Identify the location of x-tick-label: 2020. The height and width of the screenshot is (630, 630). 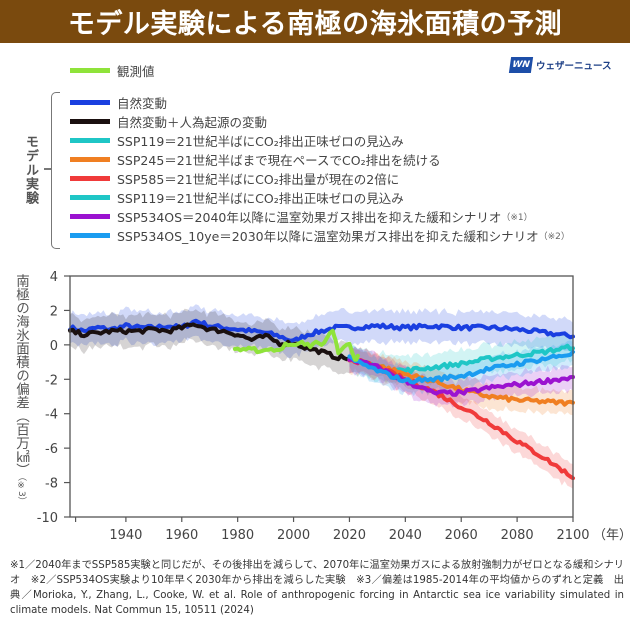
(349, 535).